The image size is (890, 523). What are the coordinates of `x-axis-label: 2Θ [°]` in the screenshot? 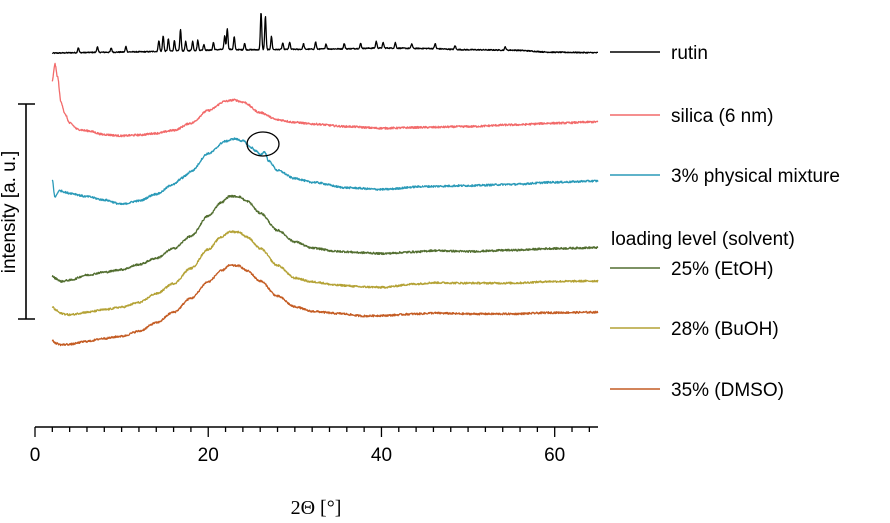 It's located at (316, 508).